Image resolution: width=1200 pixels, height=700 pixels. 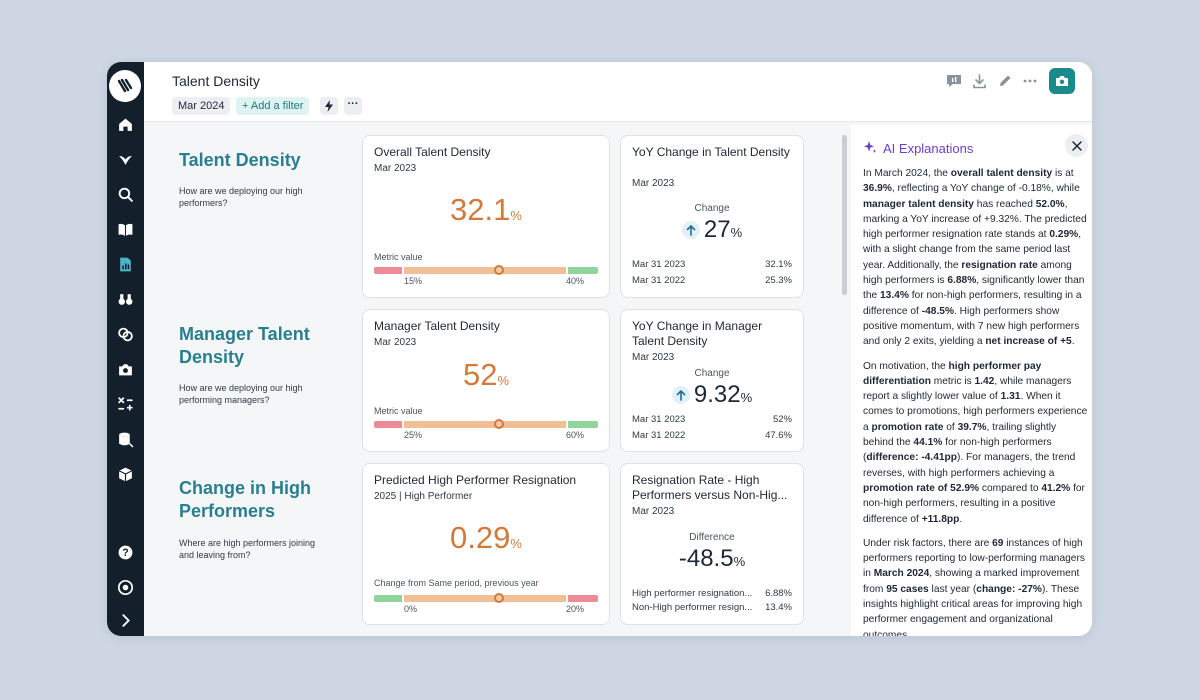 What do you see at coordinates (456, 583) in the screenshot?
I see `metric-label: Change from Same period, previous year` at bounding box center [456, 583].